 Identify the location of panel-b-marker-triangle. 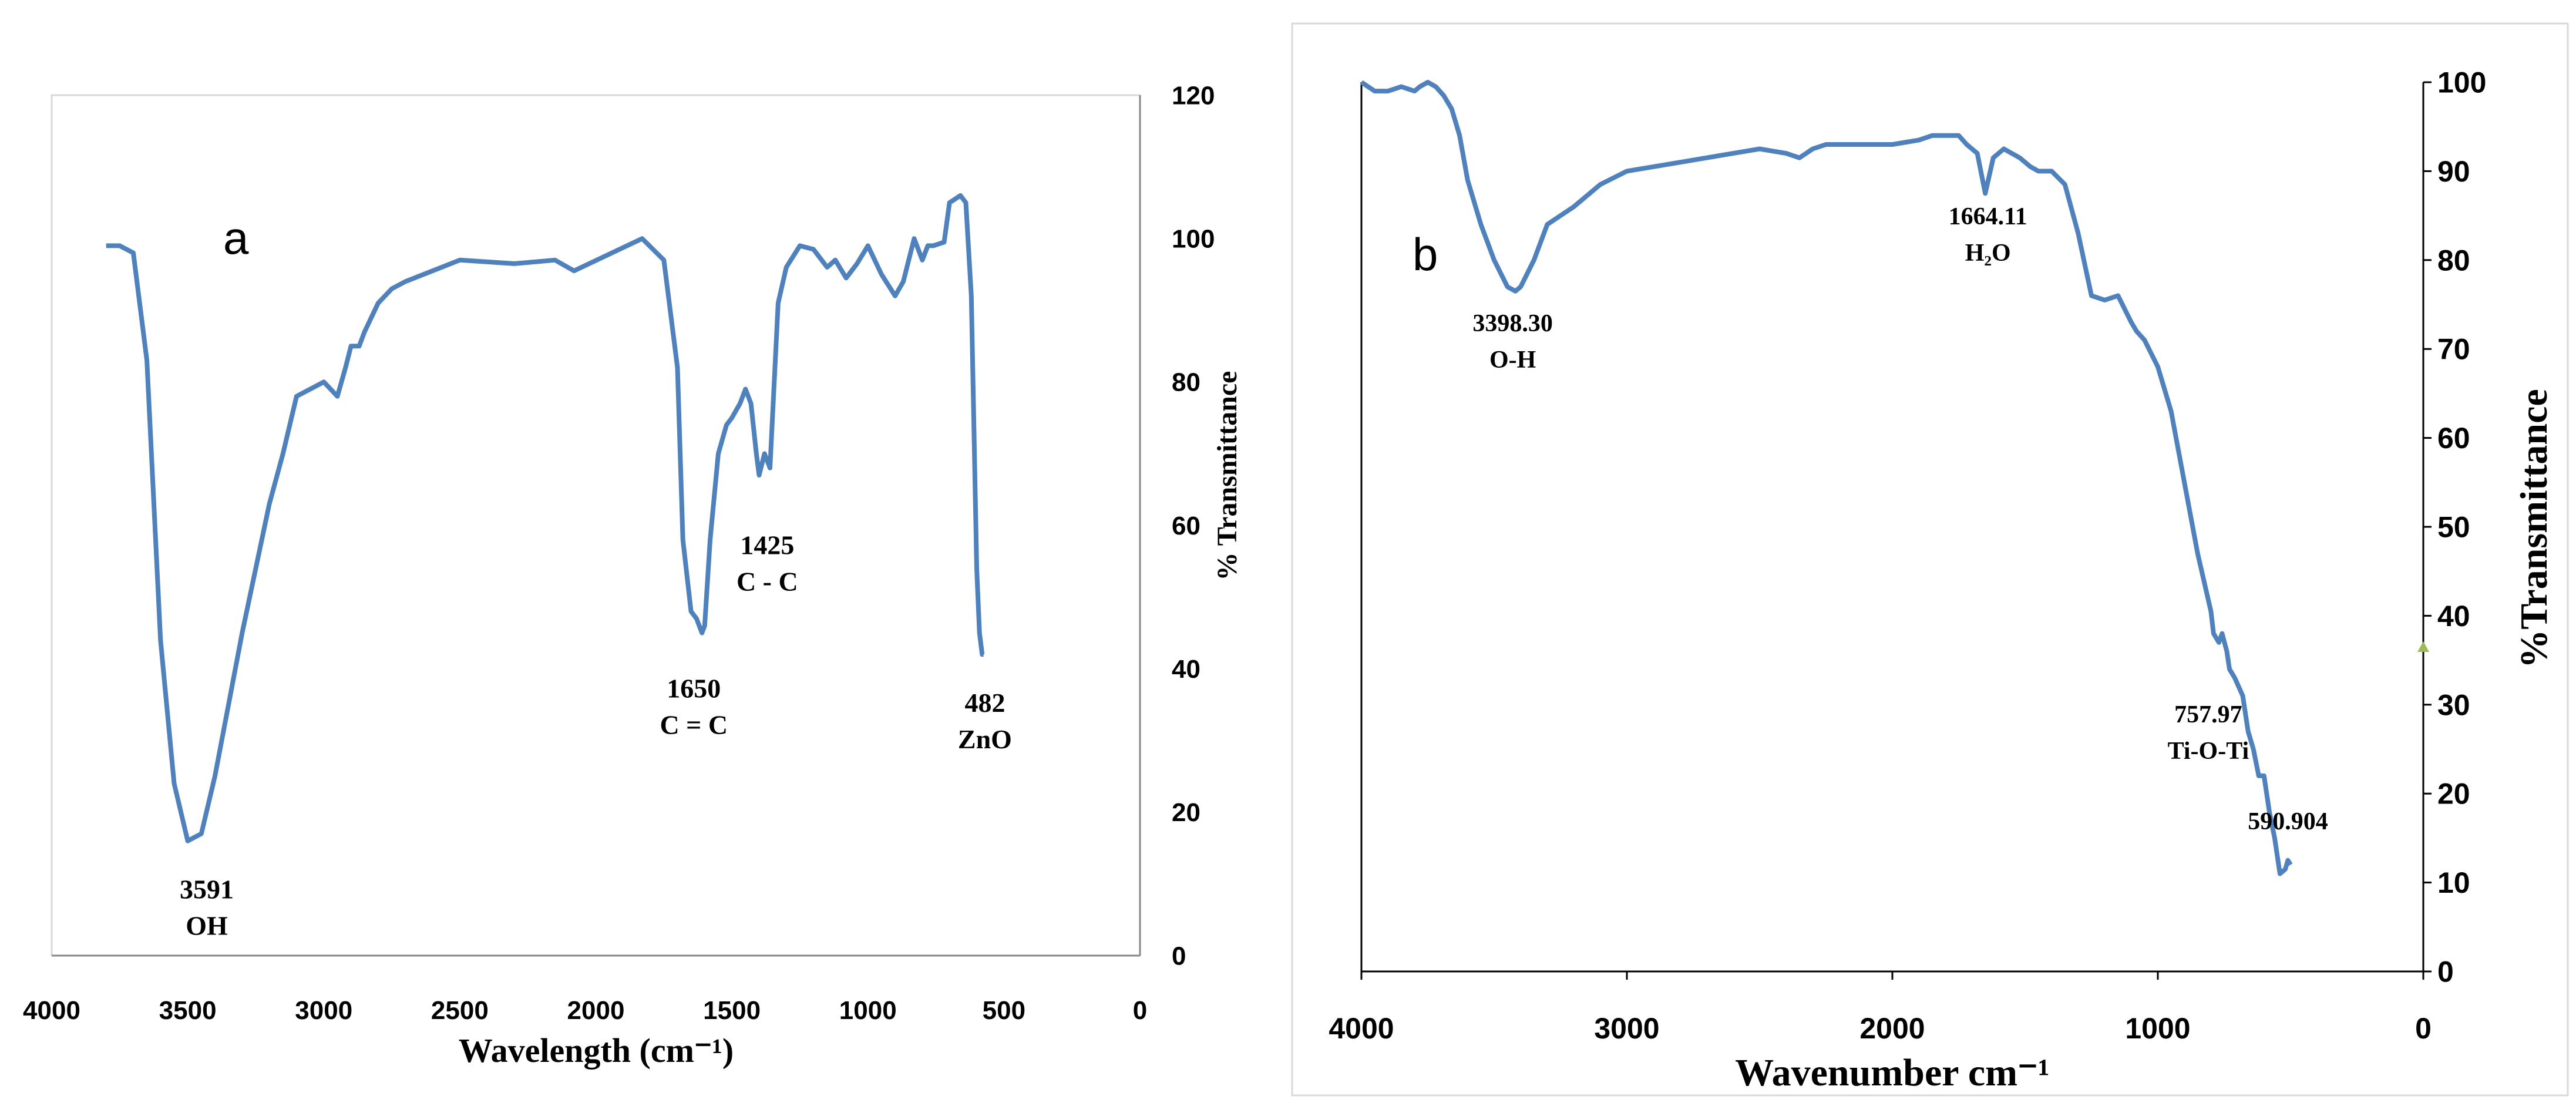
(2423, 646).